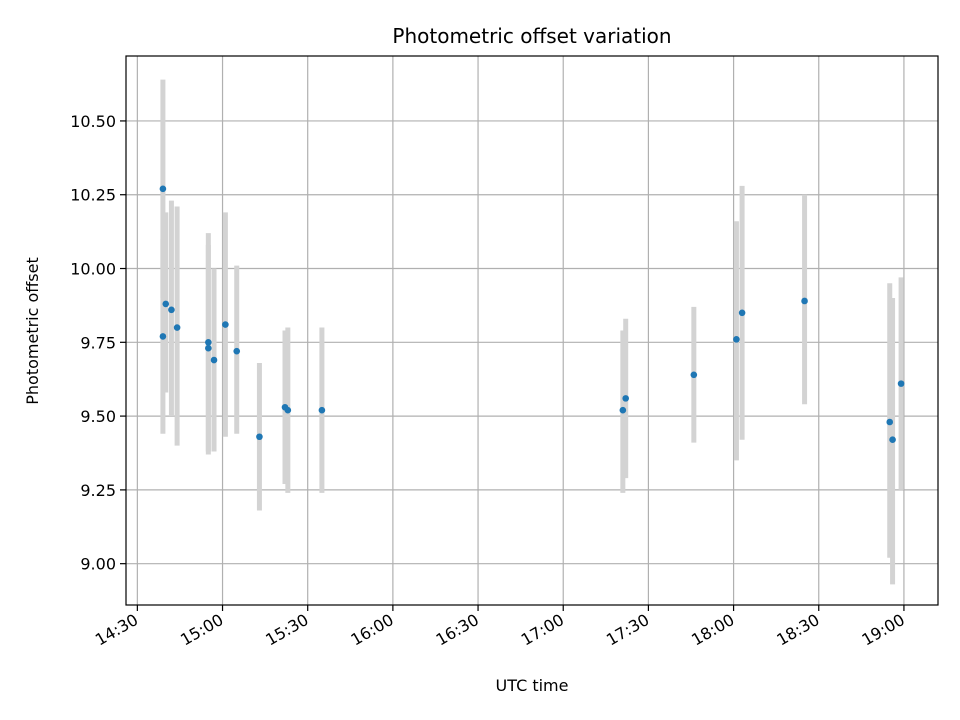  Describe the element at coordinates (98, 342) in the screenshot. I see `y-tick-label: 9.75` at that location.